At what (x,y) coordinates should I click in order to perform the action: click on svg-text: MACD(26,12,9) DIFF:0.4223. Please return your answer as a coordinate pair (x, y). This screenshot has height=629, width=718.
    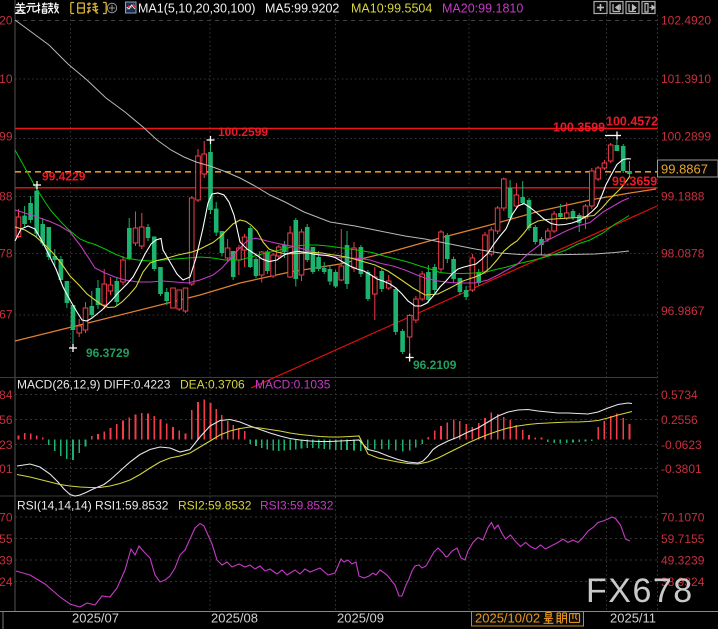
    Looking at the image, I should click on (94, 385).